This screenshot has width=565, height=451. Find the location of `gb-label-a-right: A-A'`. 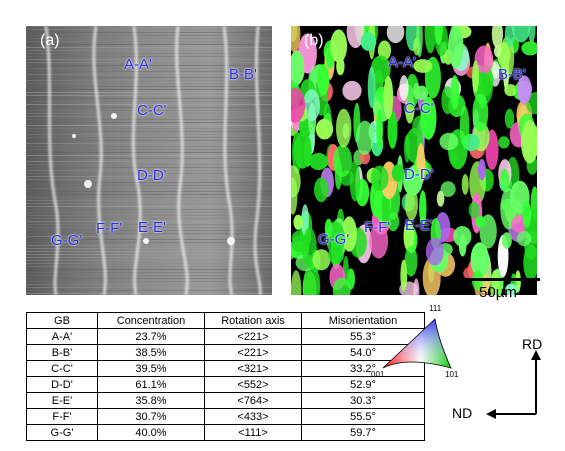

gb-label-a-right: A-A' is located at coordinates (402, 62).